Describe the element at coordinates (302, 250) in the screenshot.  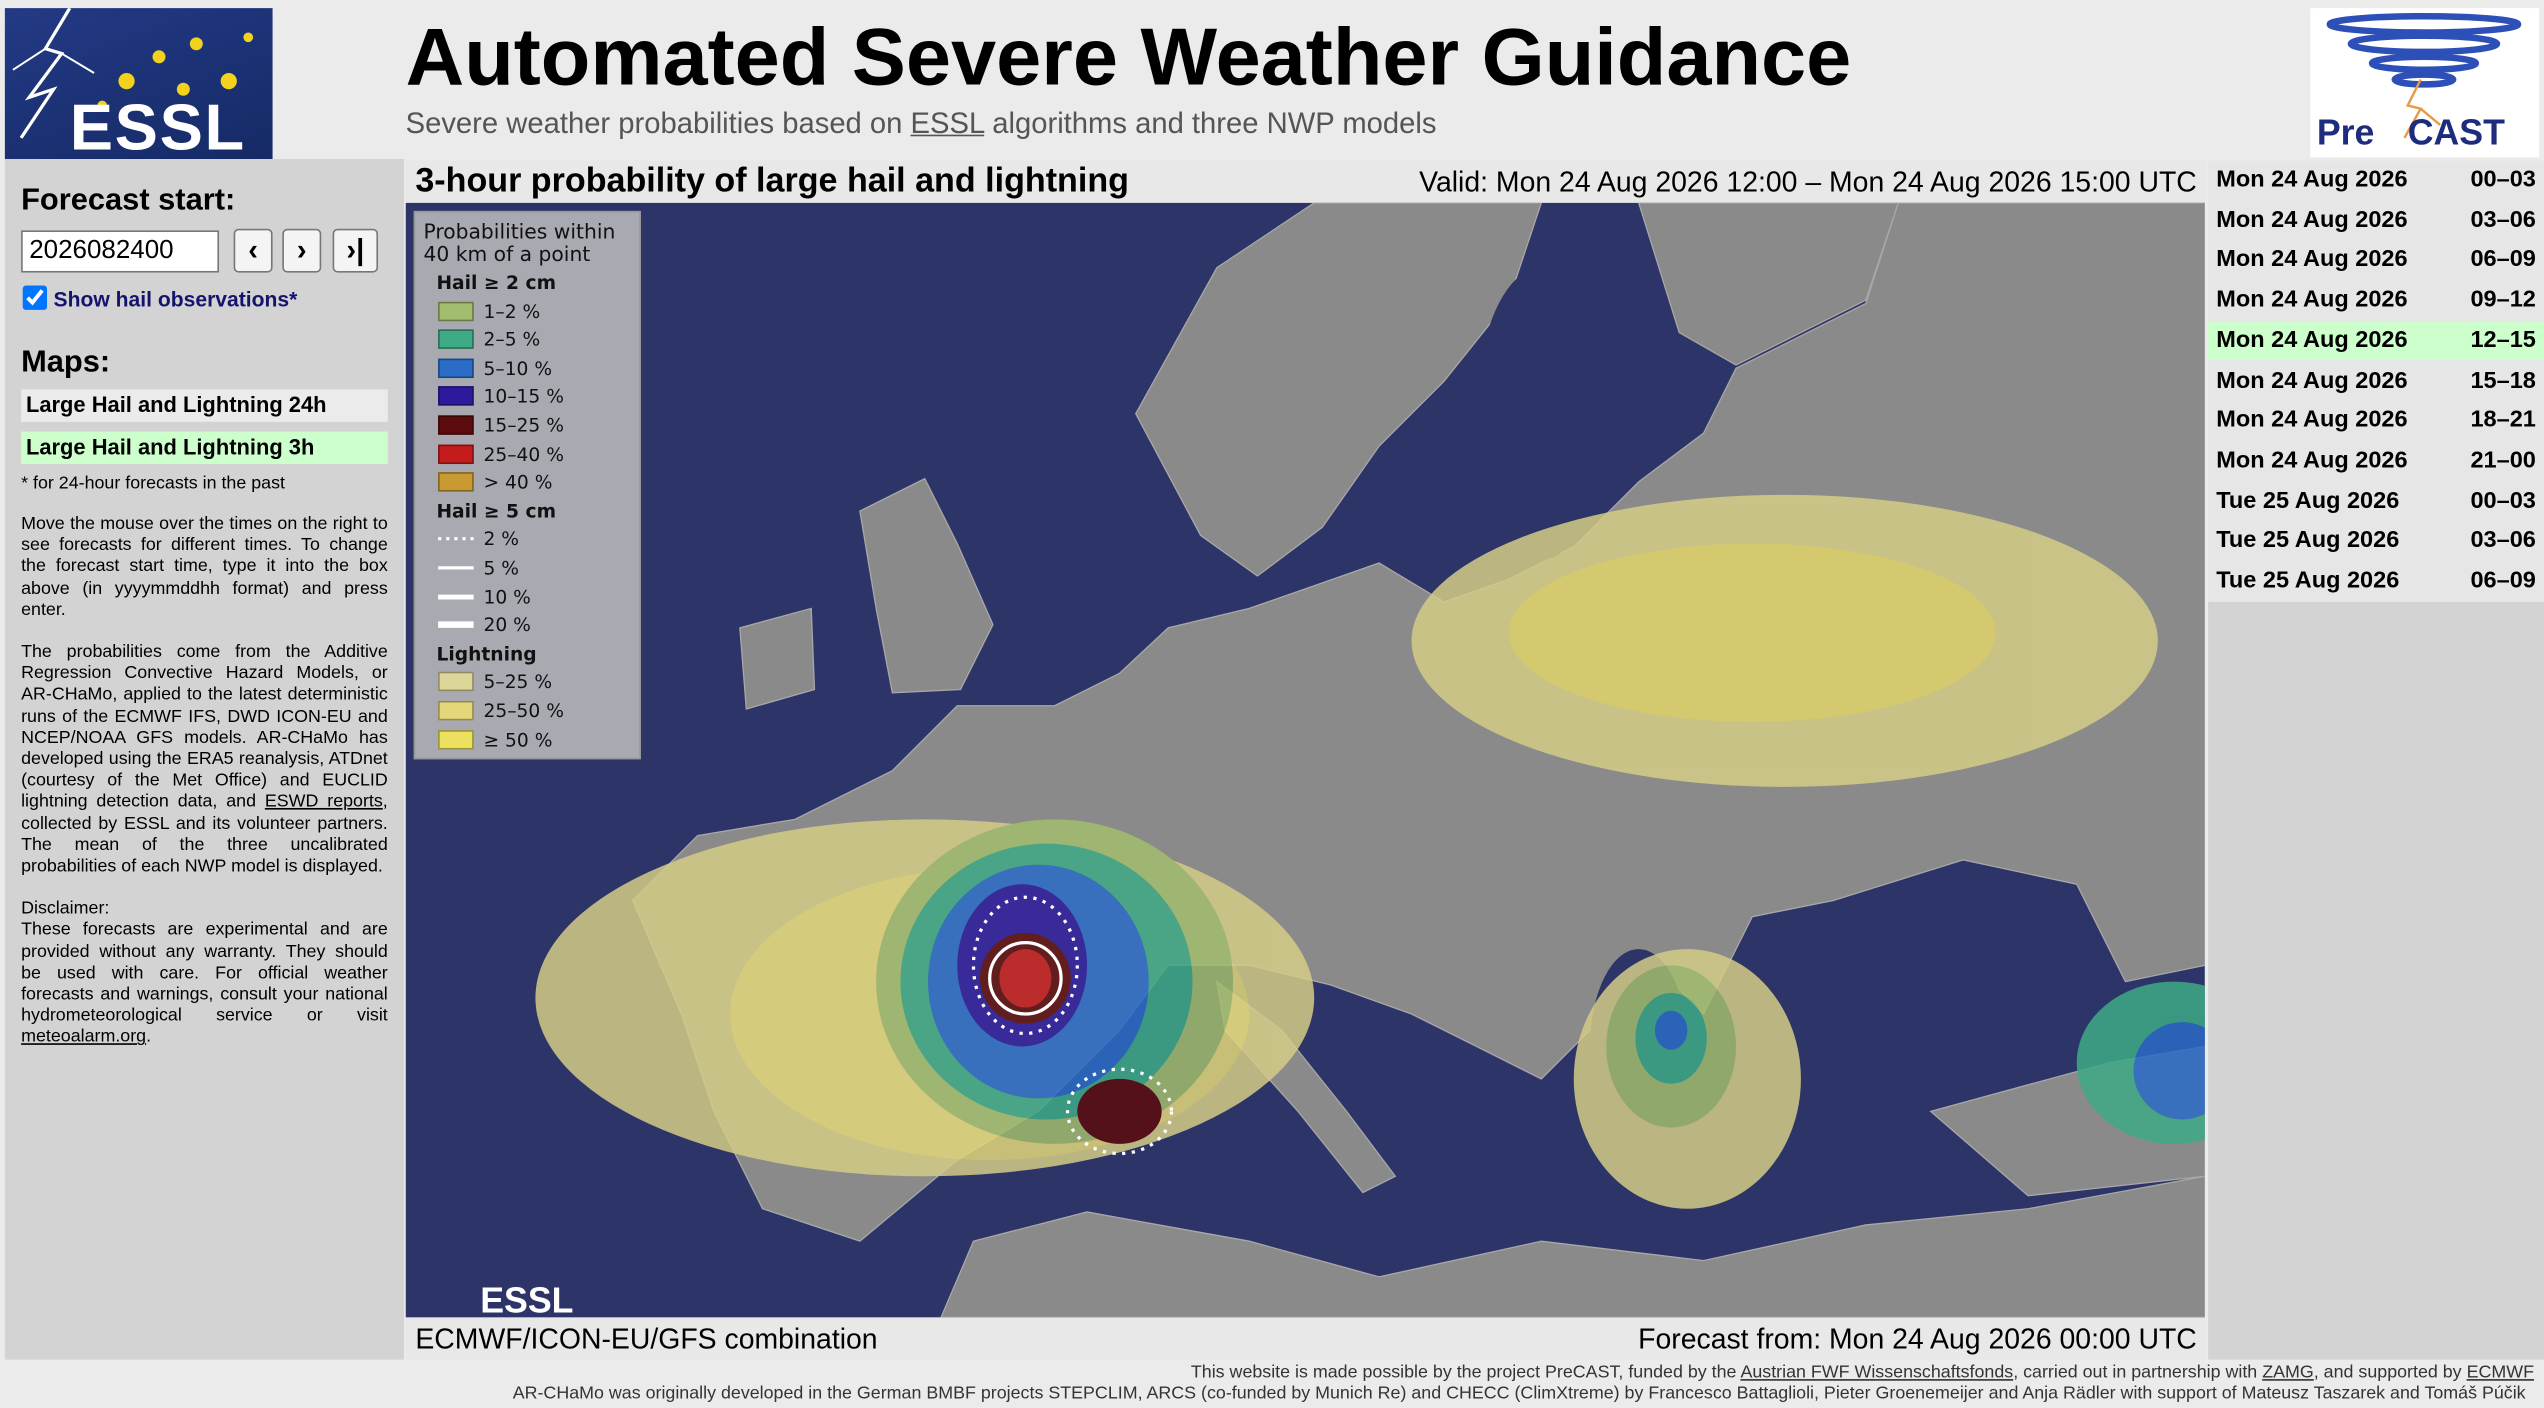
I see `next-button: ›` at that location.